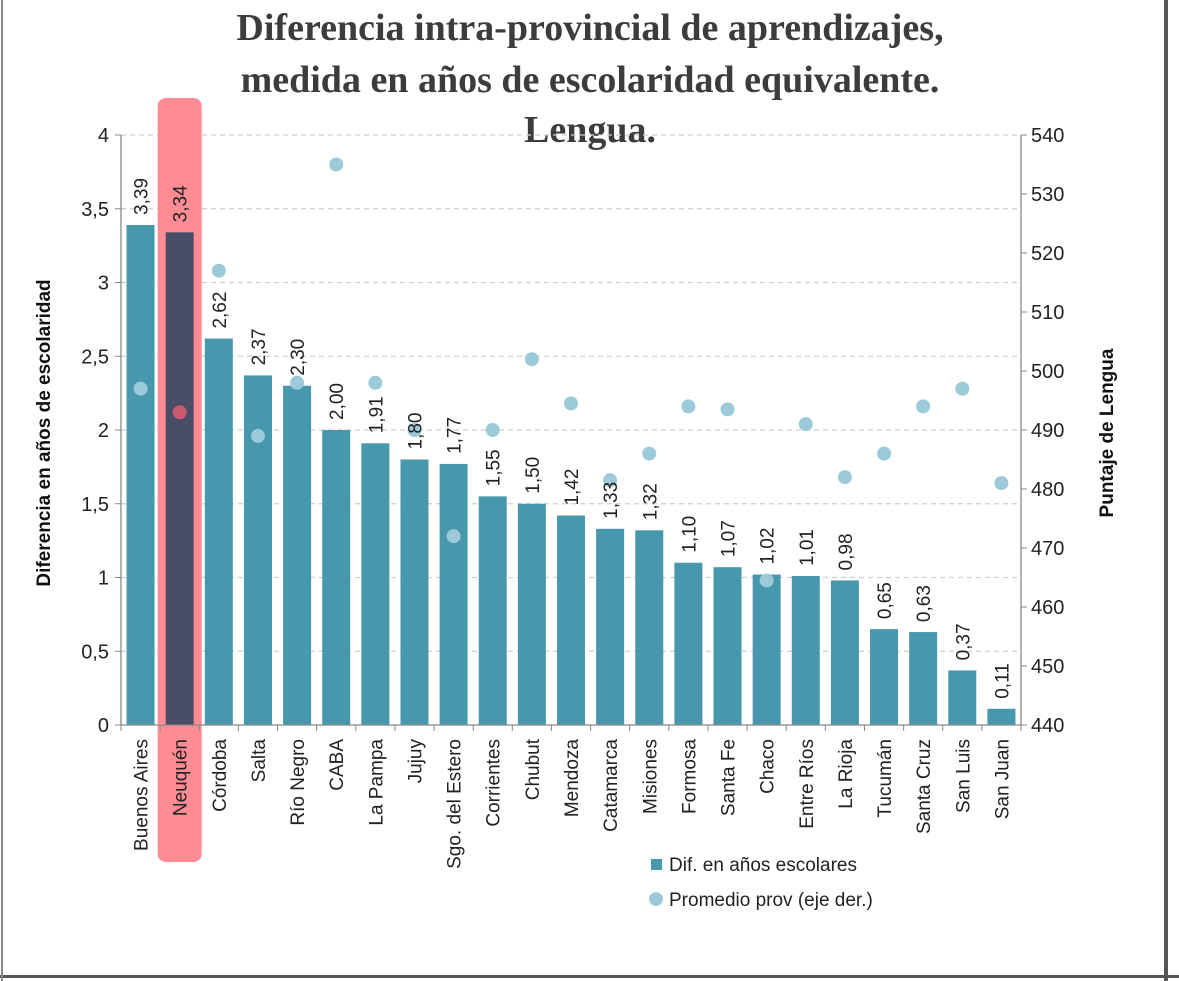  Describe the element at coordinates (103, 726) in the screenshot. I see `left-tick-label: 0` at that location.